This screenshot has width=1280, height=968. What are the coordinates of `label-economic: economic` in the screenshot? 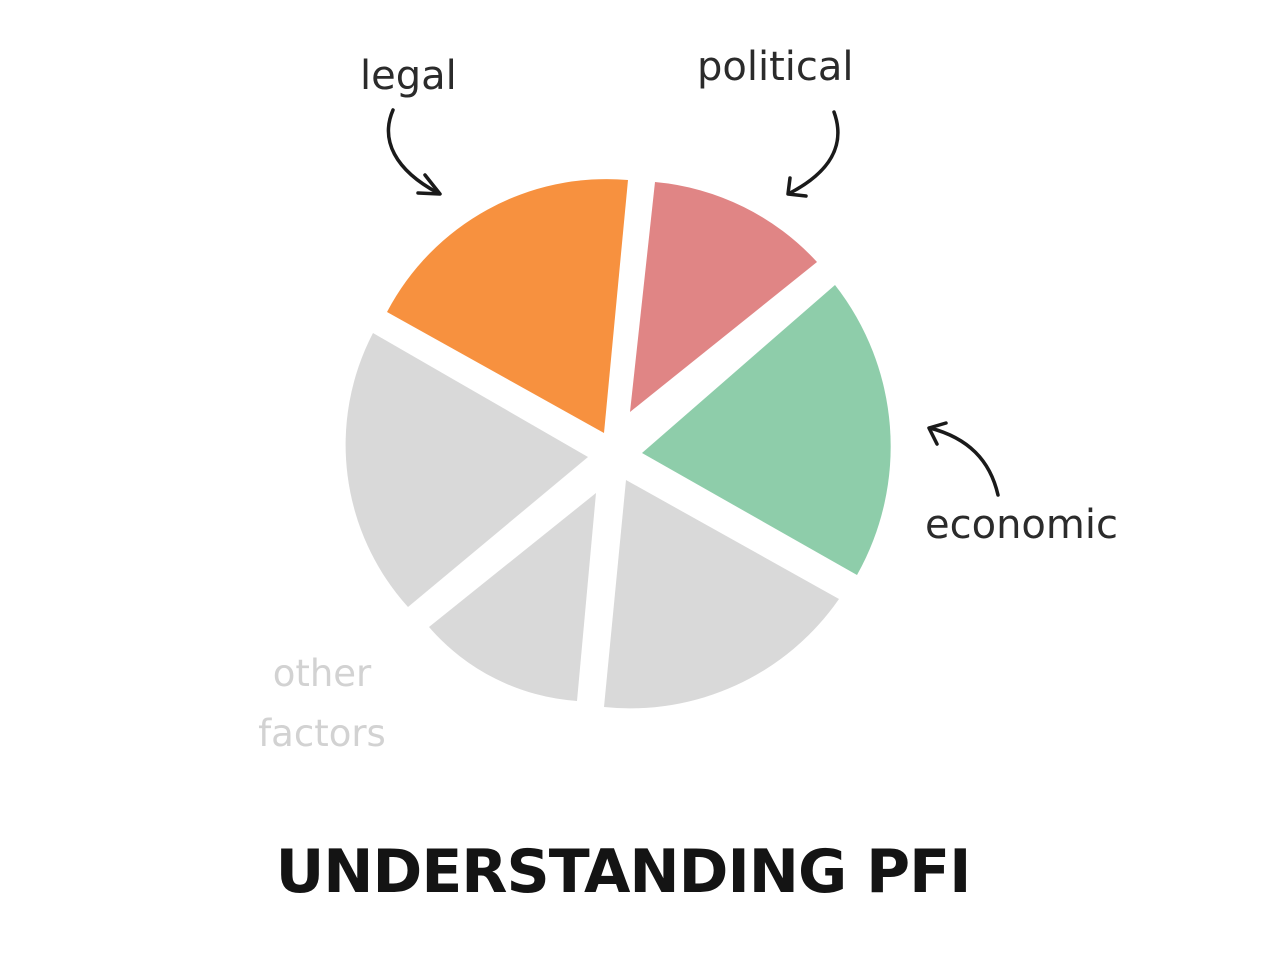 It's located at (1021, 525).